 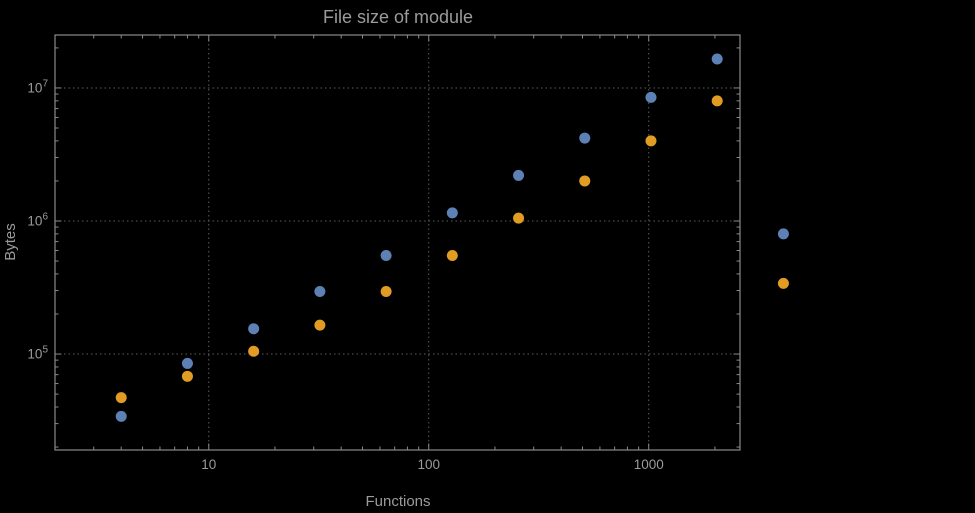 I want to click on x-tick-label: 100, so click(x=428, y=464).